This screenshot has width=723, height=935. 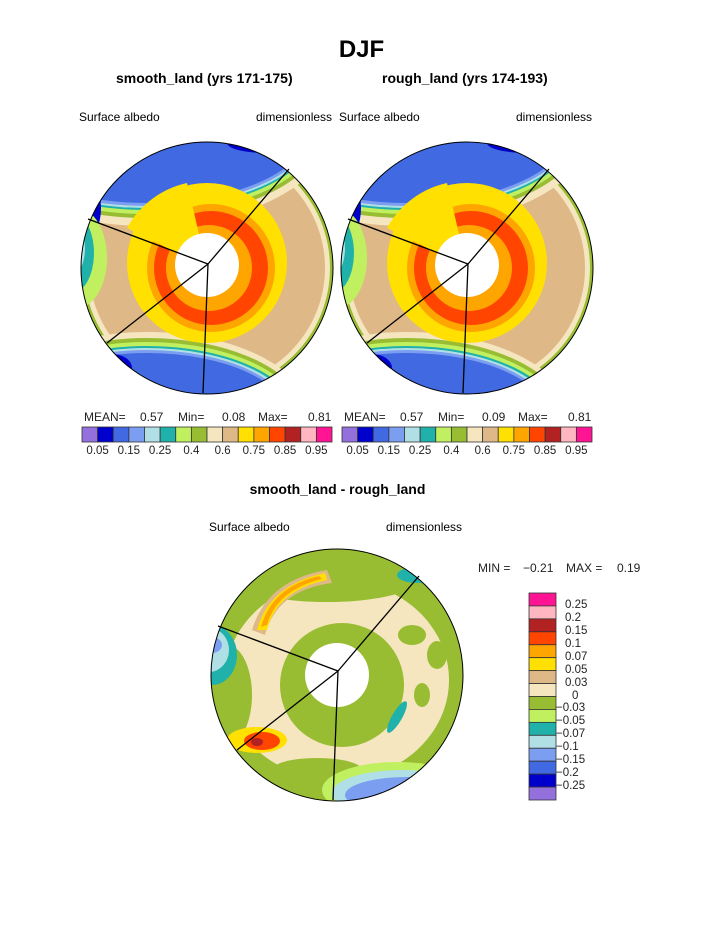 What do you see at coordinates (567, 747) in the screenshot?
I see `colorbar-tick-label: −0.1` at bounding box center [567, 747].